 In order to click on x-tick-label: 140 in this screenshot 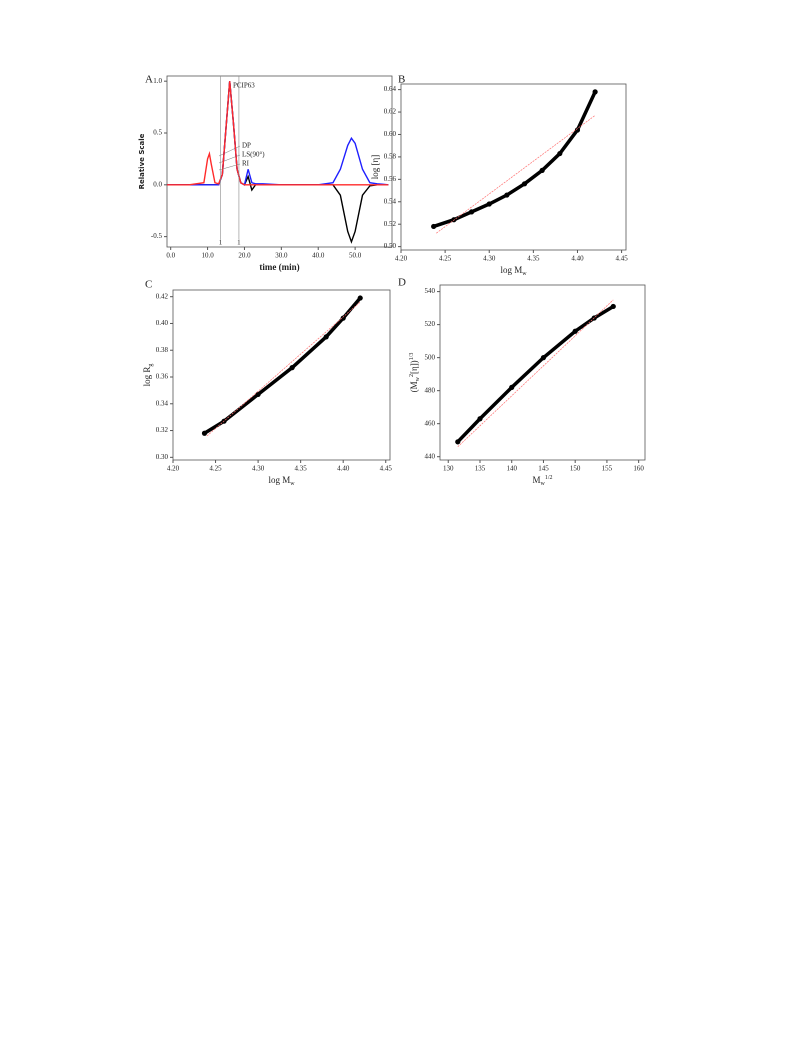, I will do `click(511, 469)`.